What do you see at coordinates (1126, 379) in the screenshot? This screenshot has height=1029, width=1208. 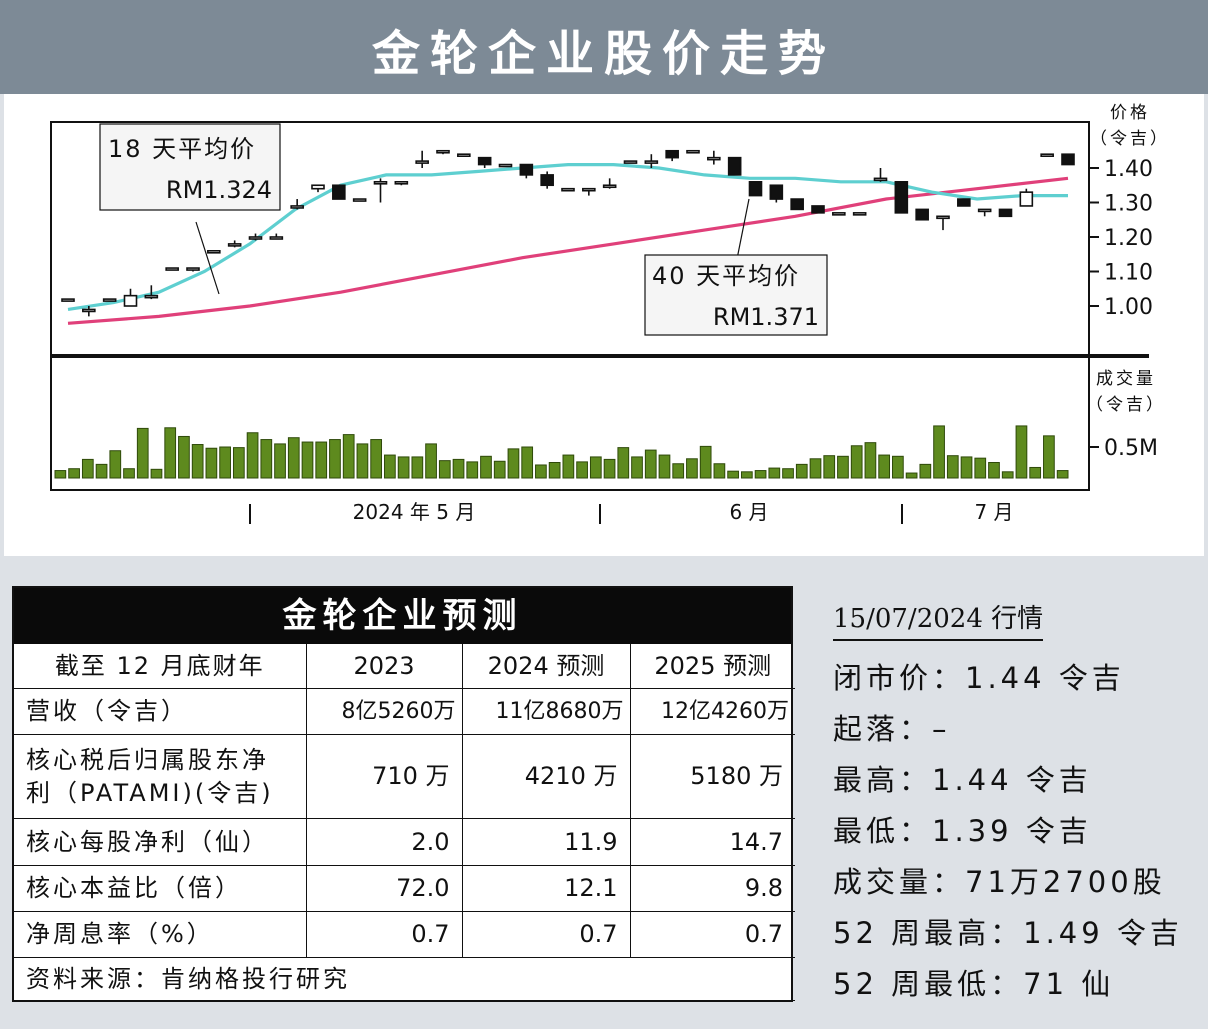 I see `volume-axis-label-1: 成交量` at bounding box center [1126, 379].